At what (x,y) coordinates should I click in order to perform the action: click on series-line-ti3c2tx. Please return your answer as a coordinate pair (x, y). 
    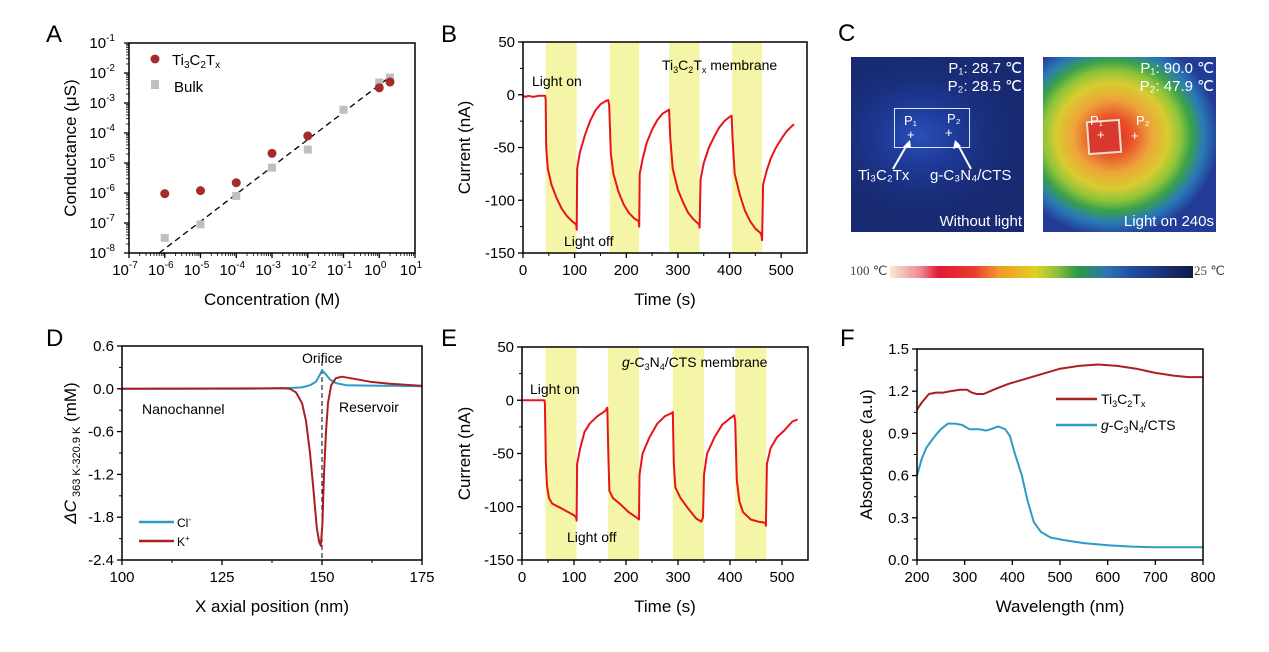
    Looking at the image, I should click on (1059, 387).